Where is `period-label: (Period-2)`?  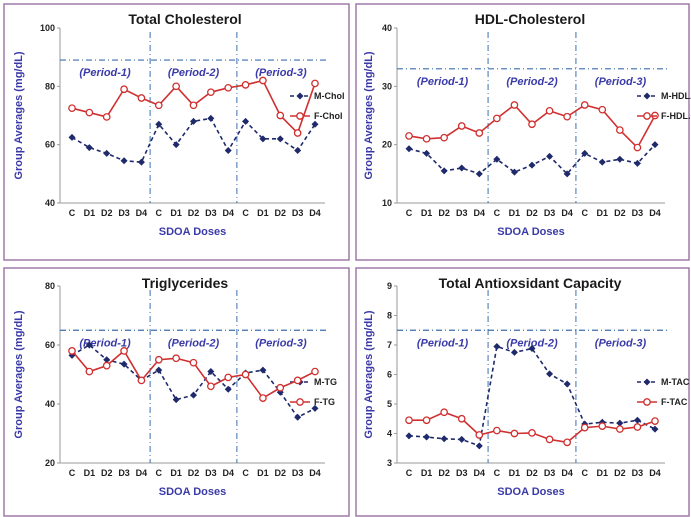 period-label: (Period-2) is located at coordinates (194, 343).